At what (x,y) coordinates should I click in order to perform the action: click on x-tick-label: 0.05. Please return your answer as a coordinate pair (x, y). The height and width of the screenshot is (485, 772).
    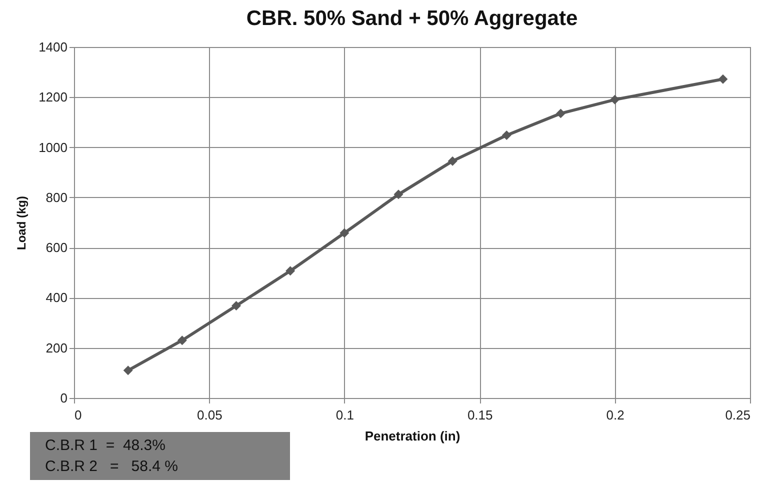
    Looking at the image, I should click on (209, 415).